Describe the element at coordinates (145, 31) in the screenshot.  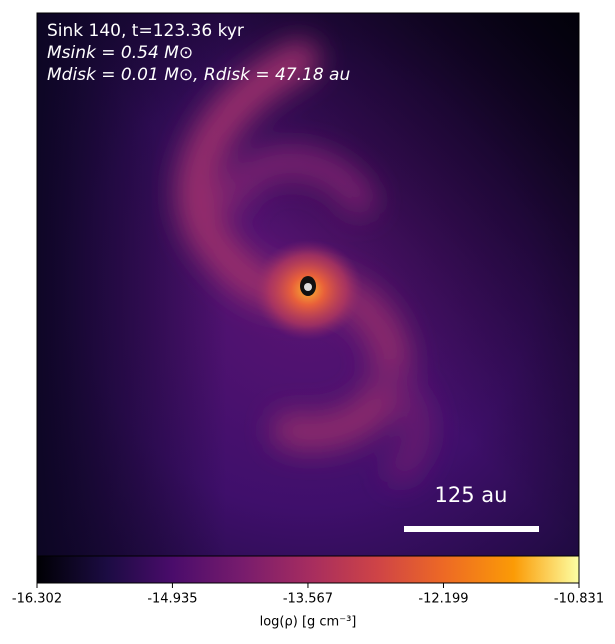
I see `annotation: Sink 140, t=123.36 kyr` at that location.